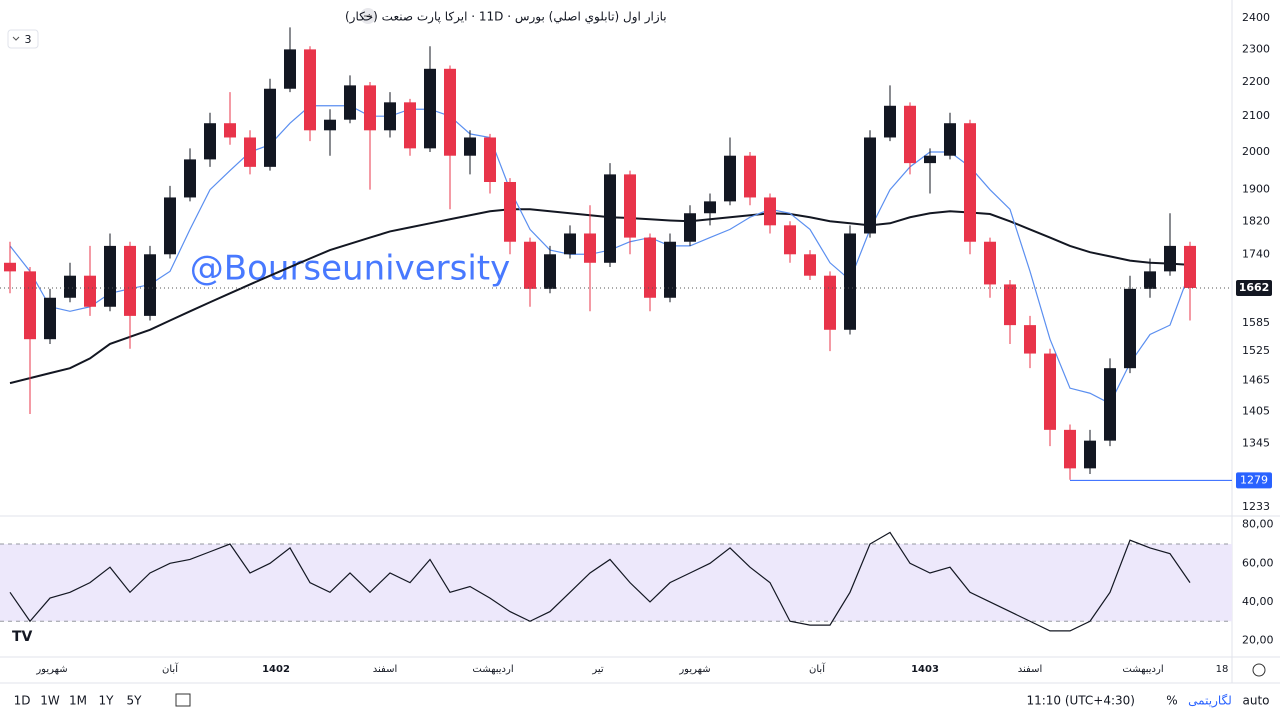  Describe the element at coordinates (1256, 189) in the screenshot. I see `y-tick-label: 1900` at that location.